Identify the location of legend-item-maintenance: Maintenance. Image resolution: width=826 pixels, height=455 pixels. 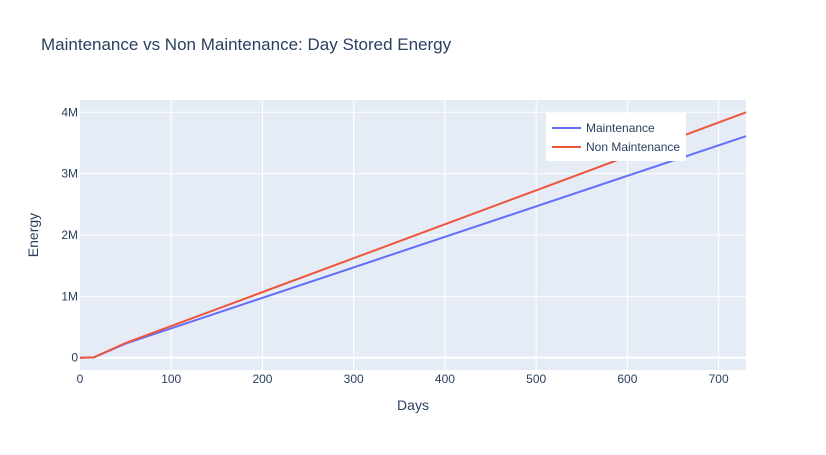
(603, 128).